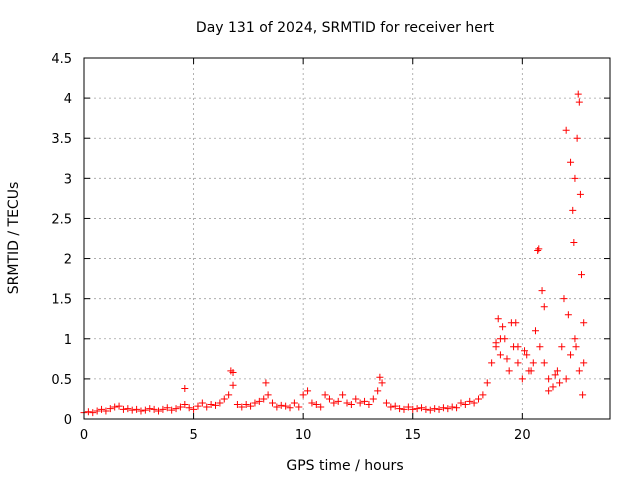  I want to click on x-tick-label: 0, so click(84, 435).